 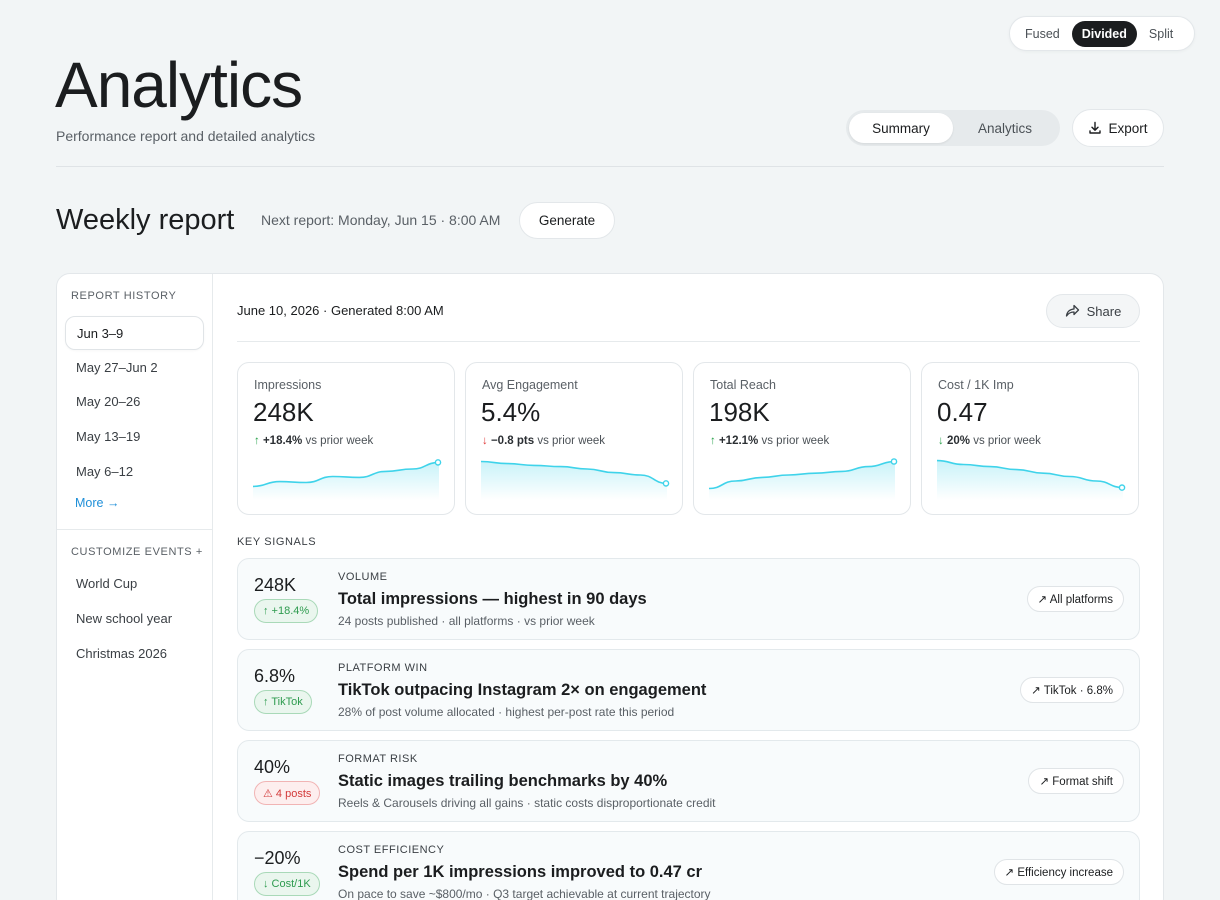 I want to click on metric-card-impressions: Impressions 248K ↑ +18.4% vs prior week, so click(x=346, y=438).